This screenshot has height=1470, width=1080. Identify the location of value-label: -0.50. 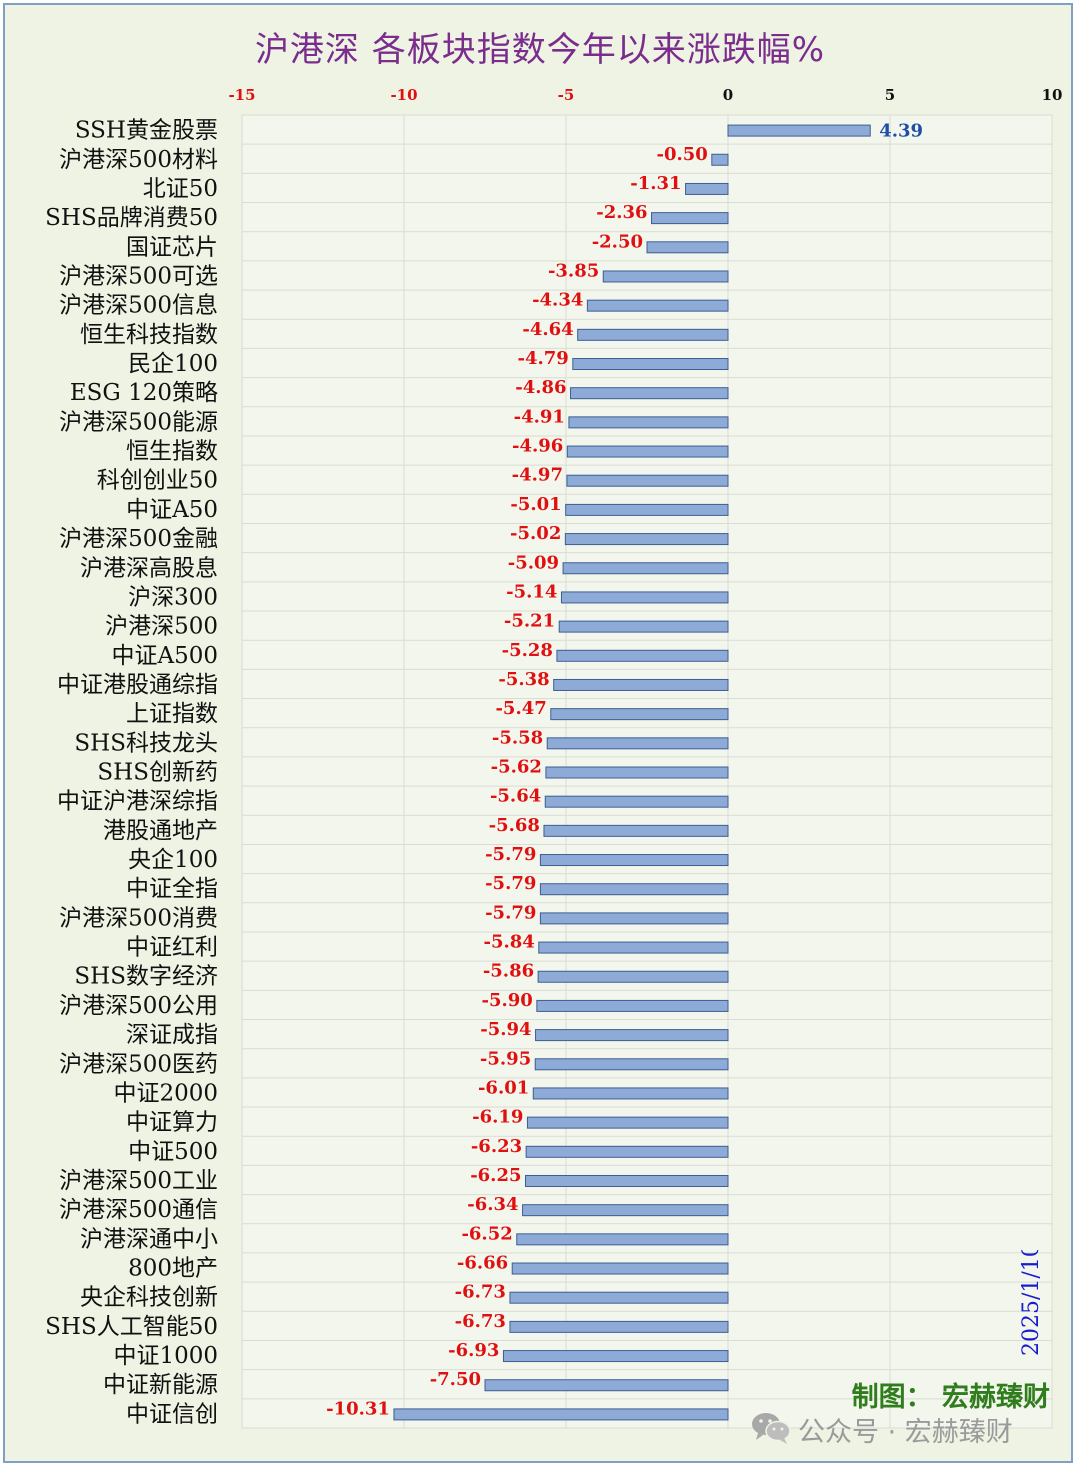
(681, 154).